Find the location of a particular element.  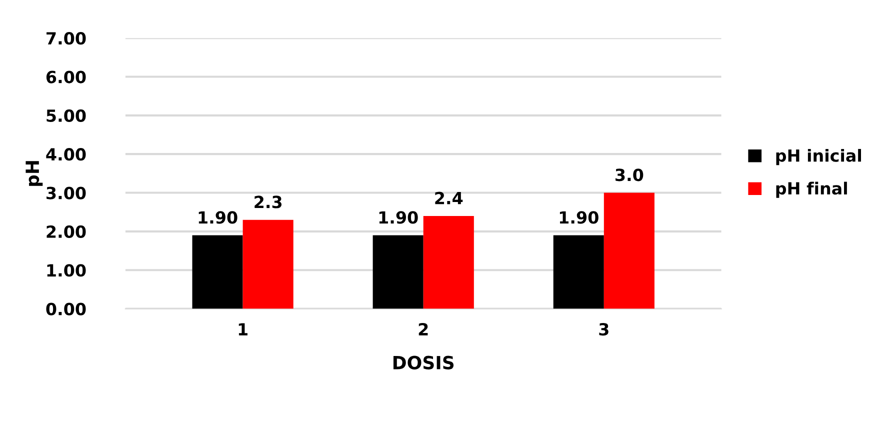

x-axis-title: DOSIS is located at coordinates (423, 363).